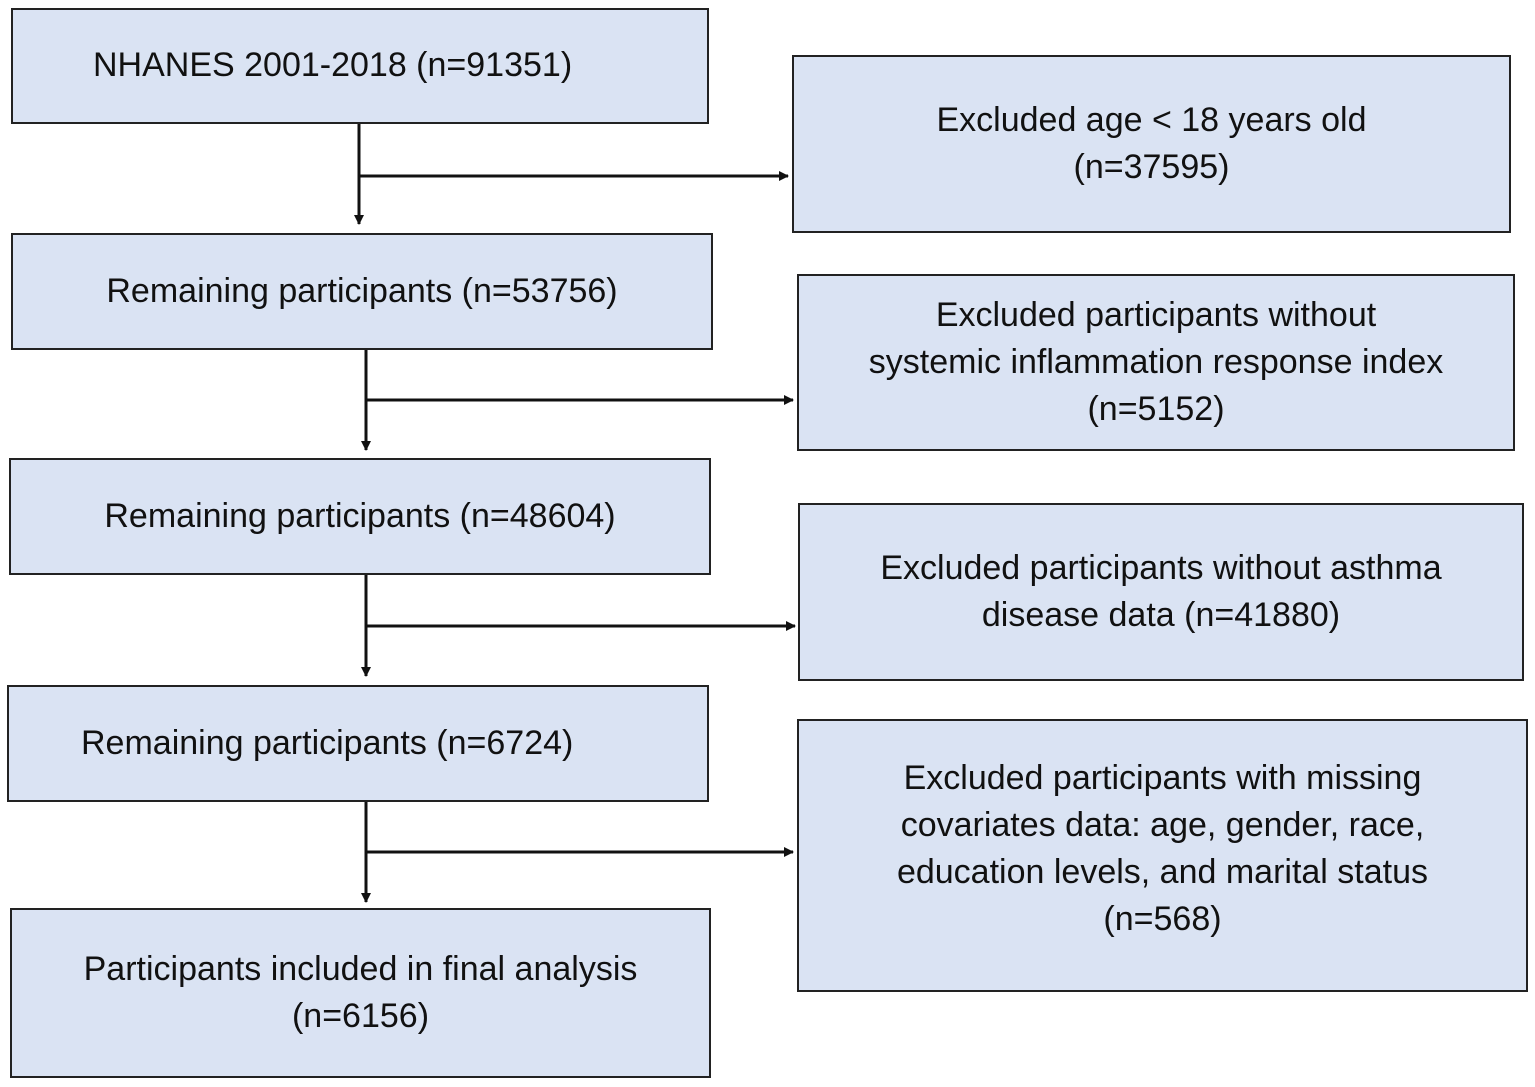  What do you see at coordinates (1161, 615) in the screenshot?
I see `text-line: disease data (n=41880)` at bounding box center [1161, 615].